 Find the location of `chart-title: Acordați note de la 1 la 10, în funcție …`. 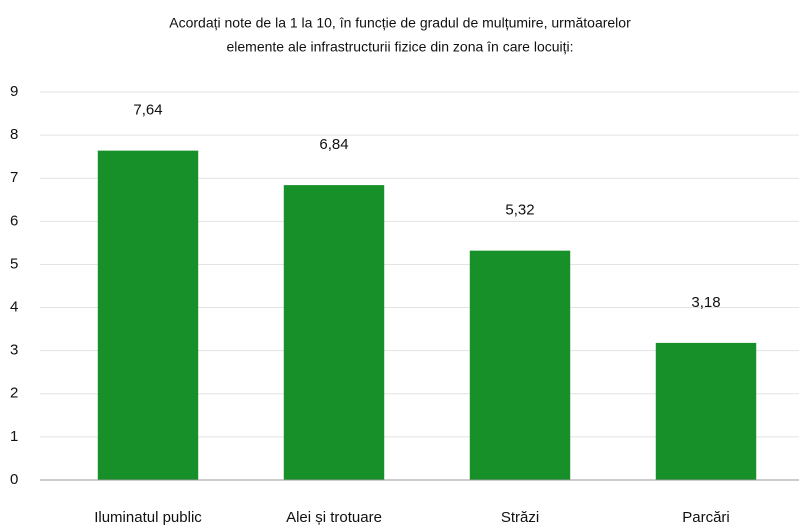

chart-title: Acordați note de la 1 la 10, în funcție … is located at coordinates (400, 23).